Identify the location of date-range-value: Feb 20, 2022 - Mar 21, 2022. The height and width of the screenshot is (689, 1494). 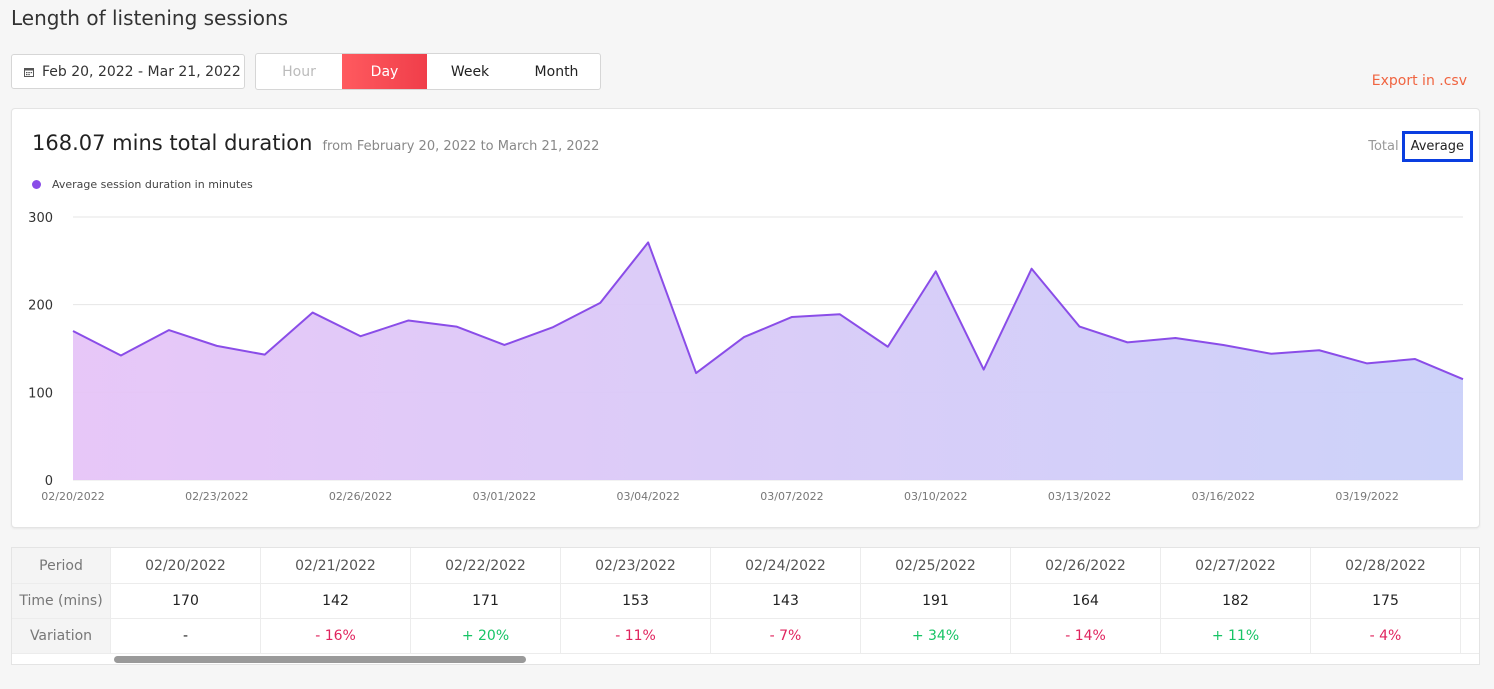
(141, 71).